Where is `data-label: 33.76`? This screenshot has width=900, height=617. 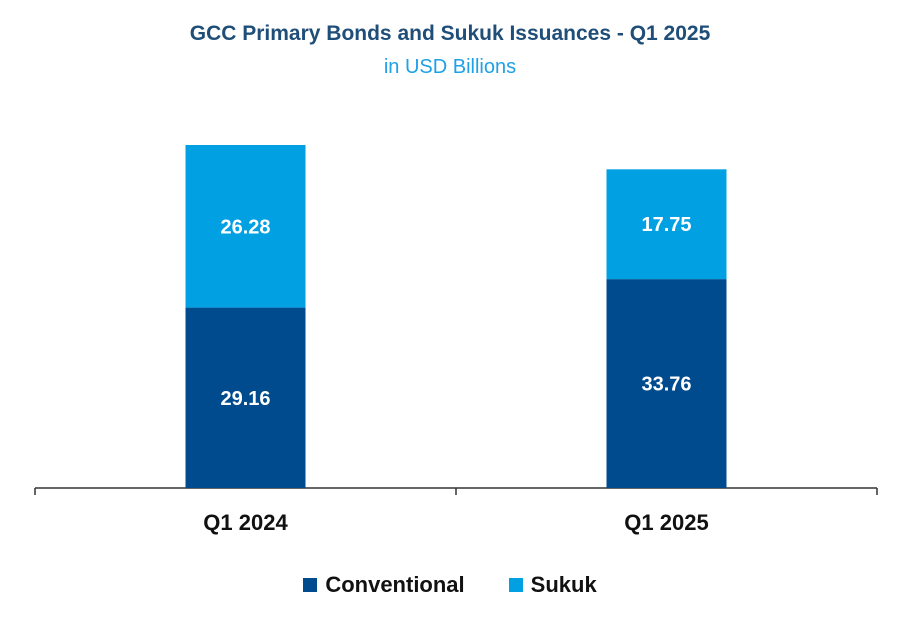
data-label: 33.76 is located at coordinates (666, 385).